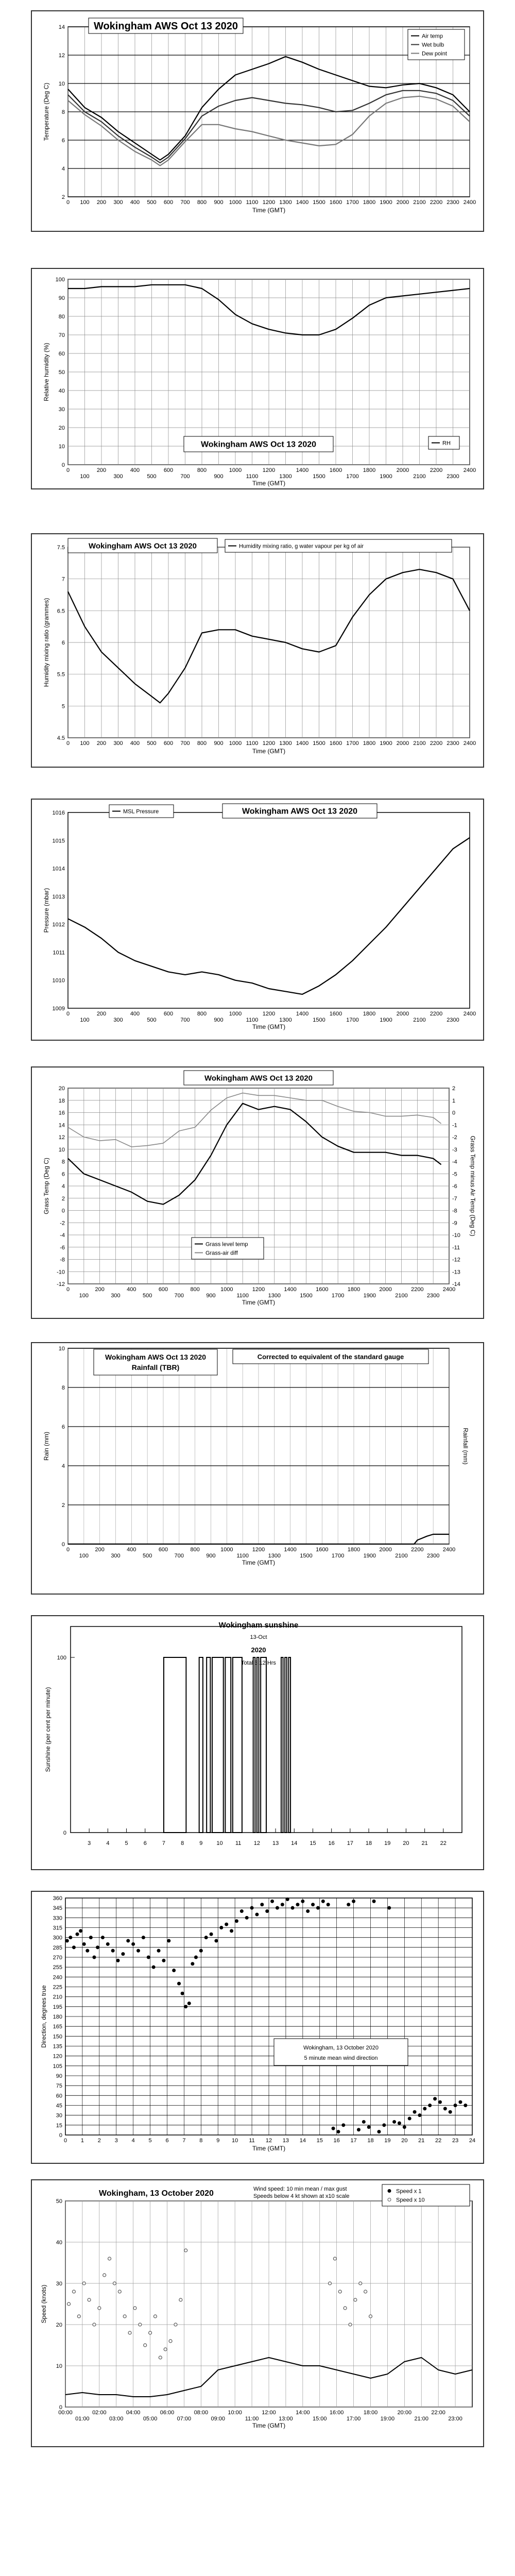  What do you see at coordinates (388, 2419) in the screenshot?
I see `x-tick-label: 19:00` at bounding box center [388, 2419].